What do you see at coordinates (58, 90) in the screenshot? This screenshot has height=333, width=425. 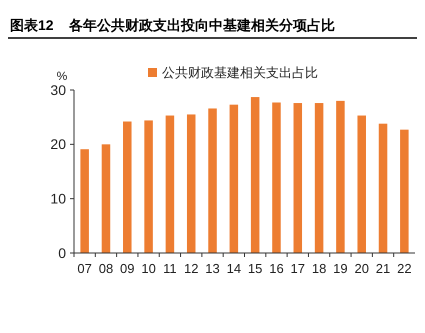 I see `y-tick-label: 30` at bounding box center [58, 90].